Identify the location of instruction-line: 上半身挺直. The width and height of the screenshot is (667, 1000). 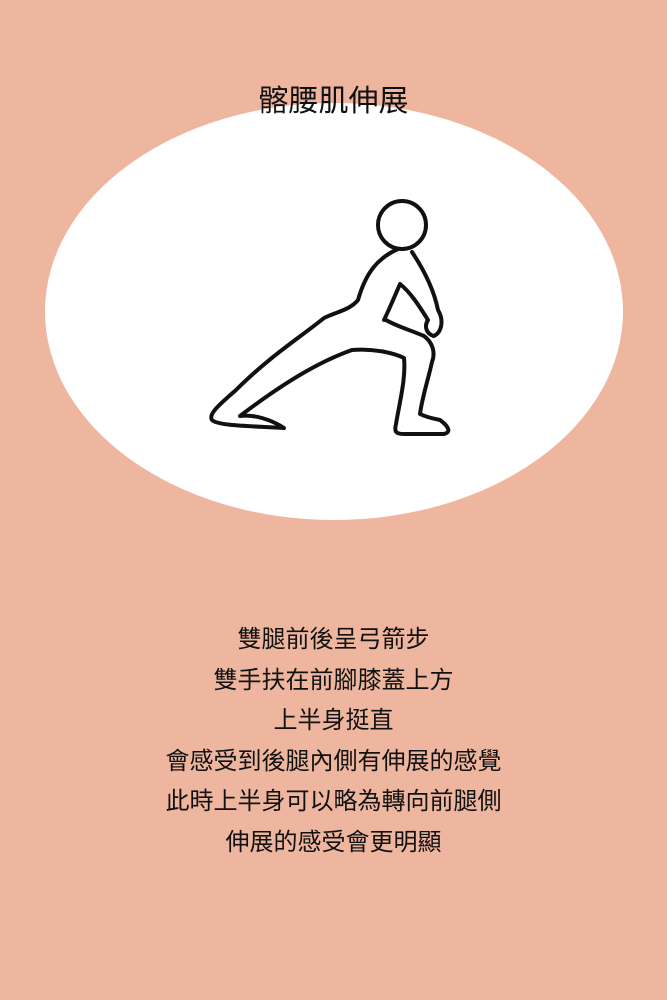
(333, 720).